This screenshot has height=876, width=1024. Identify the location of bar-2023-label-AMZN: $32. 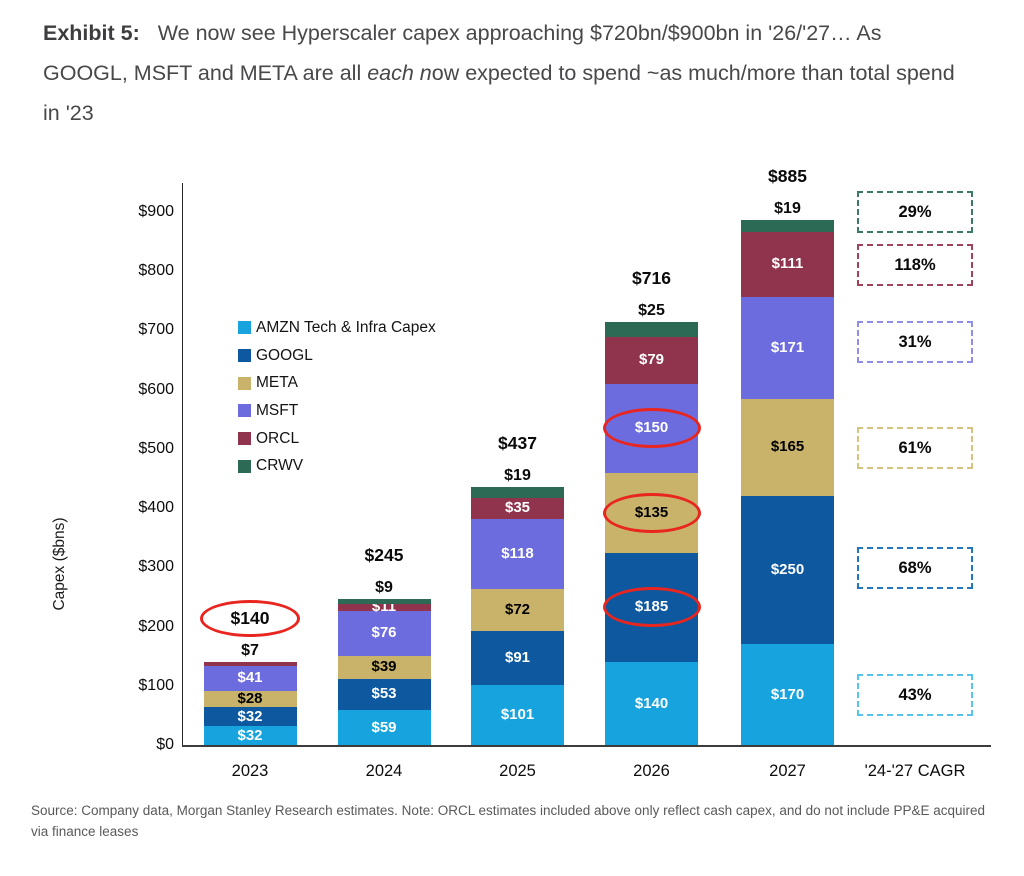
(250, 735).